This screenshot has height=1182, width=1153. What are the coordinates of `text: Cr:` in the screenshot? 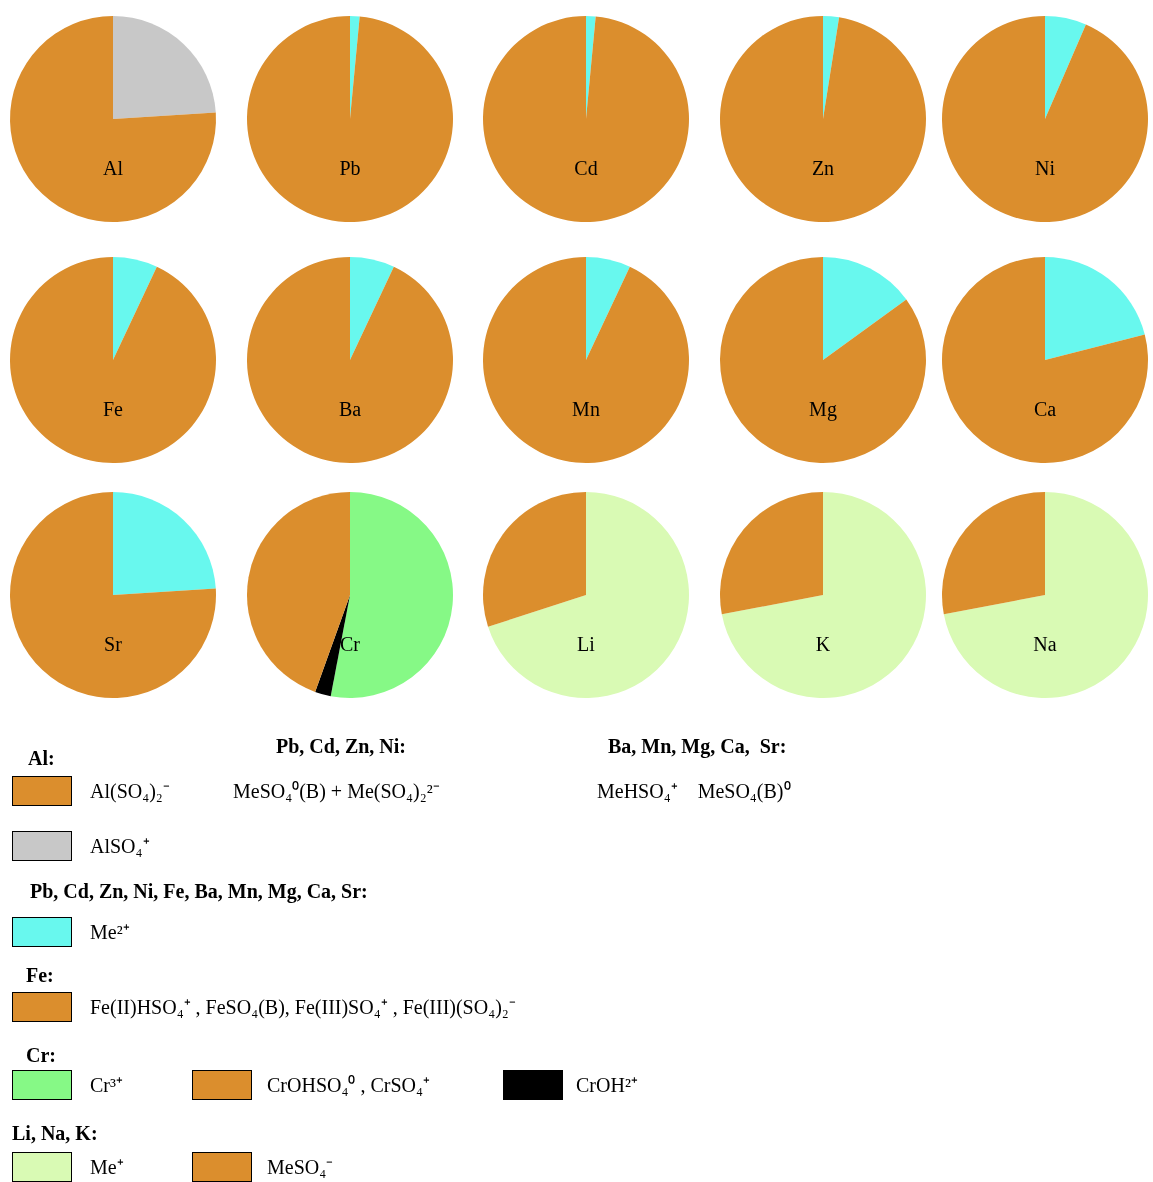 It's located at (41, 1055).